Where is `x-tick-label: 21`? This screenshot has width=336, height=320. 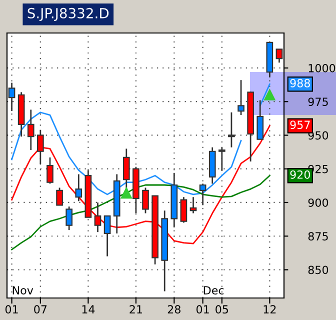
x-tick-label: 21 is located at coordinates (136, 309).